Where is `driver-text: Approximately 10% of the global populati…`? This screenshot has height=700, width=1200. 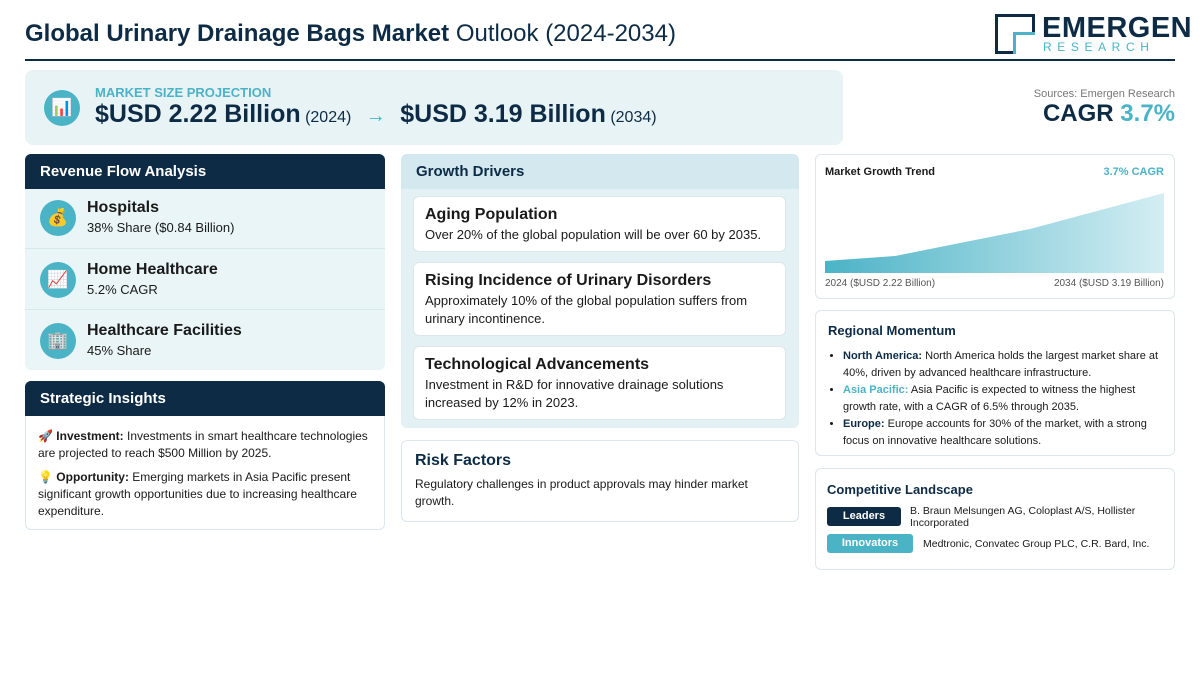 driver-text: Approximately 10% of the global populati… is located at coordinates (586, 309).